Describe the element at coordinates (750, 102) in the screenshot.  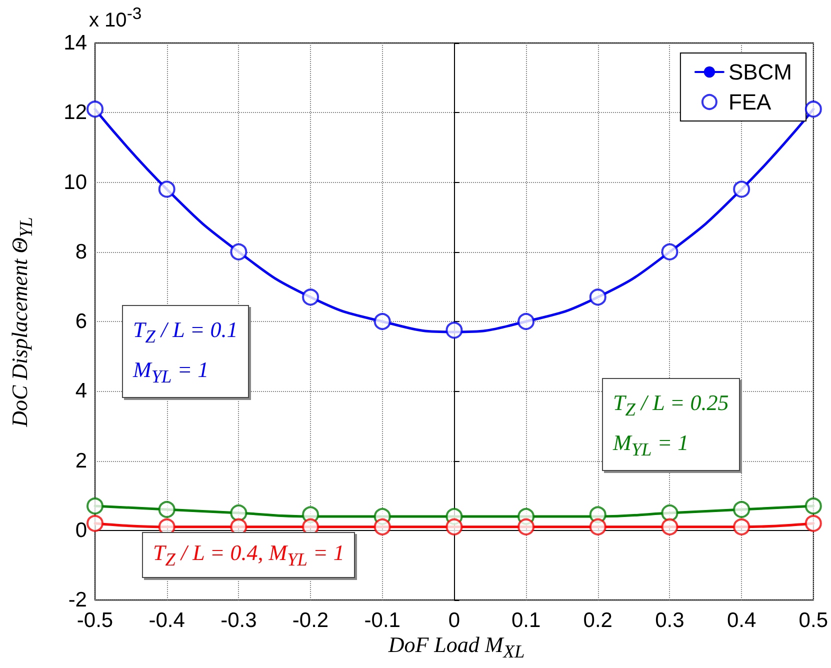
I see `legend-label: FEA` at that location.